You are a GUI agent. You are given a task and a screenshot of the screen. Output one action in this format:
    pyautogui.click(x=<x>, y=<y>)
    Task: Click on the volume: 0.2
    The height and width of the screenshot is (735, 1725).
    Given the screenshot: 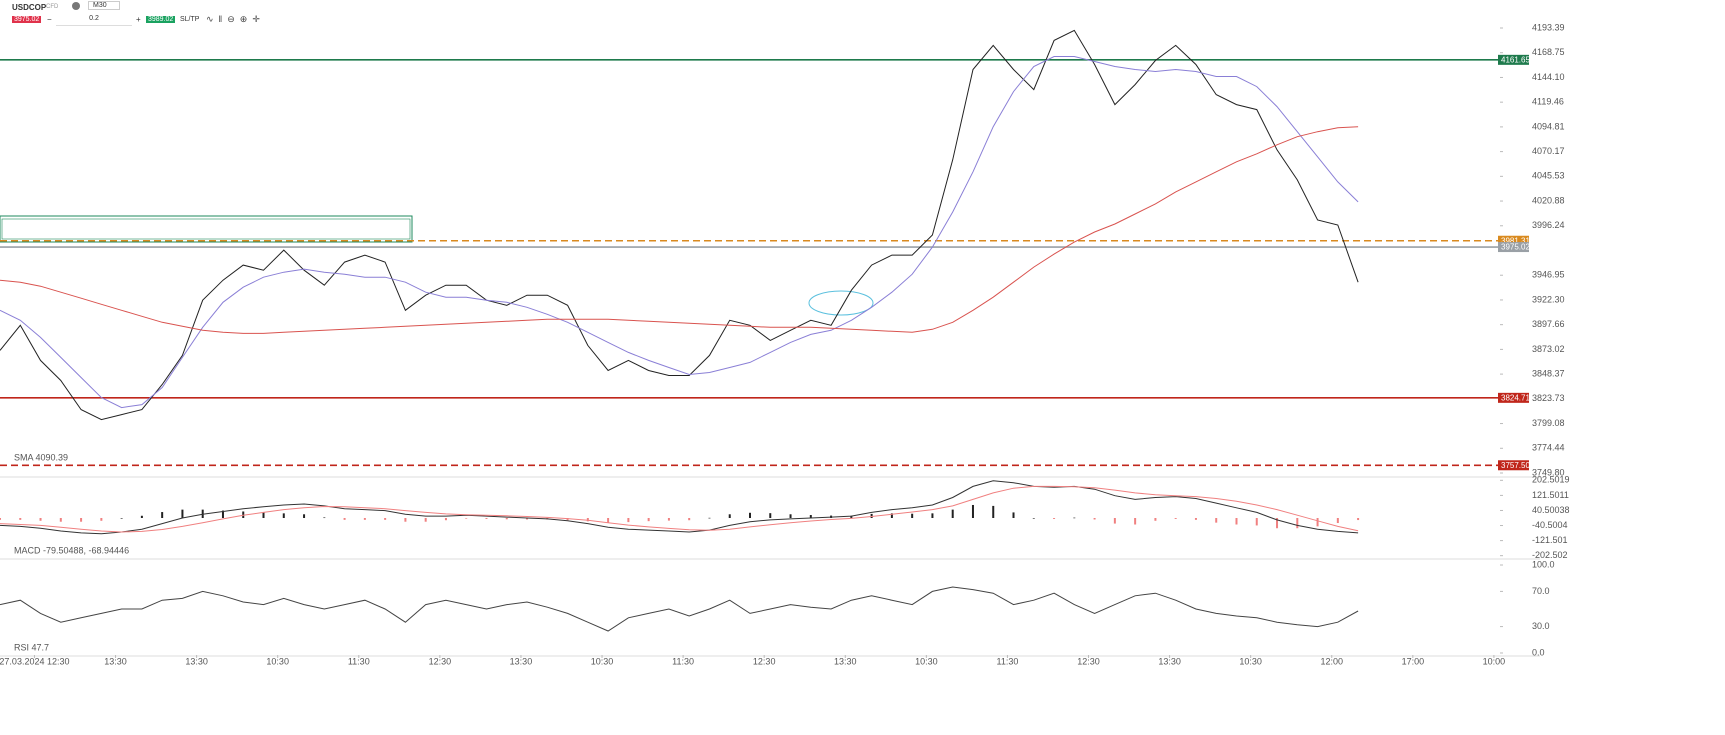 What is the action you would take?
    pyautogui.click(x=94, y=20)
    